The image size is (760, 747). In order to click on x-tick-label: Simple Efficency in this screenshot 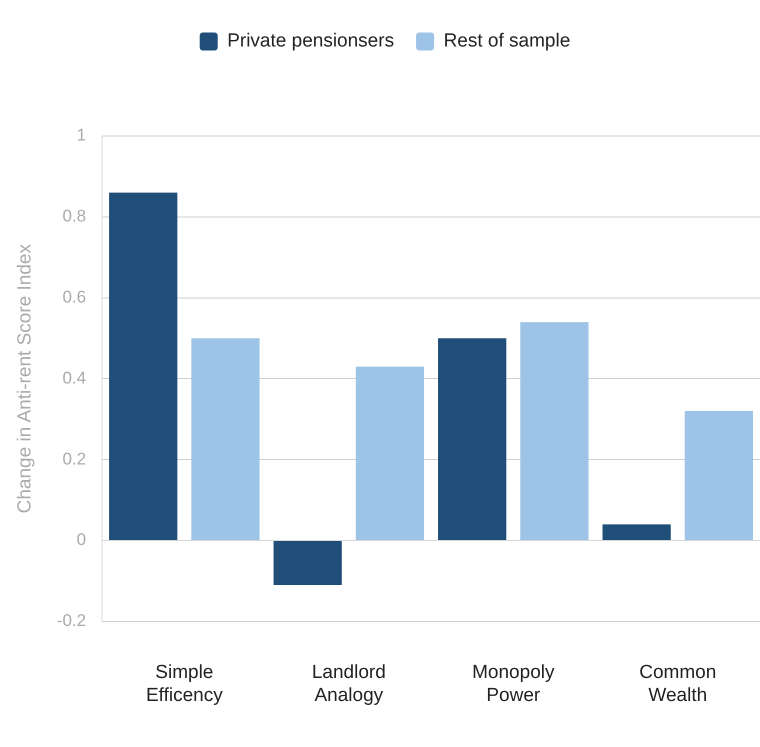, I will do `click(185, 684)`.